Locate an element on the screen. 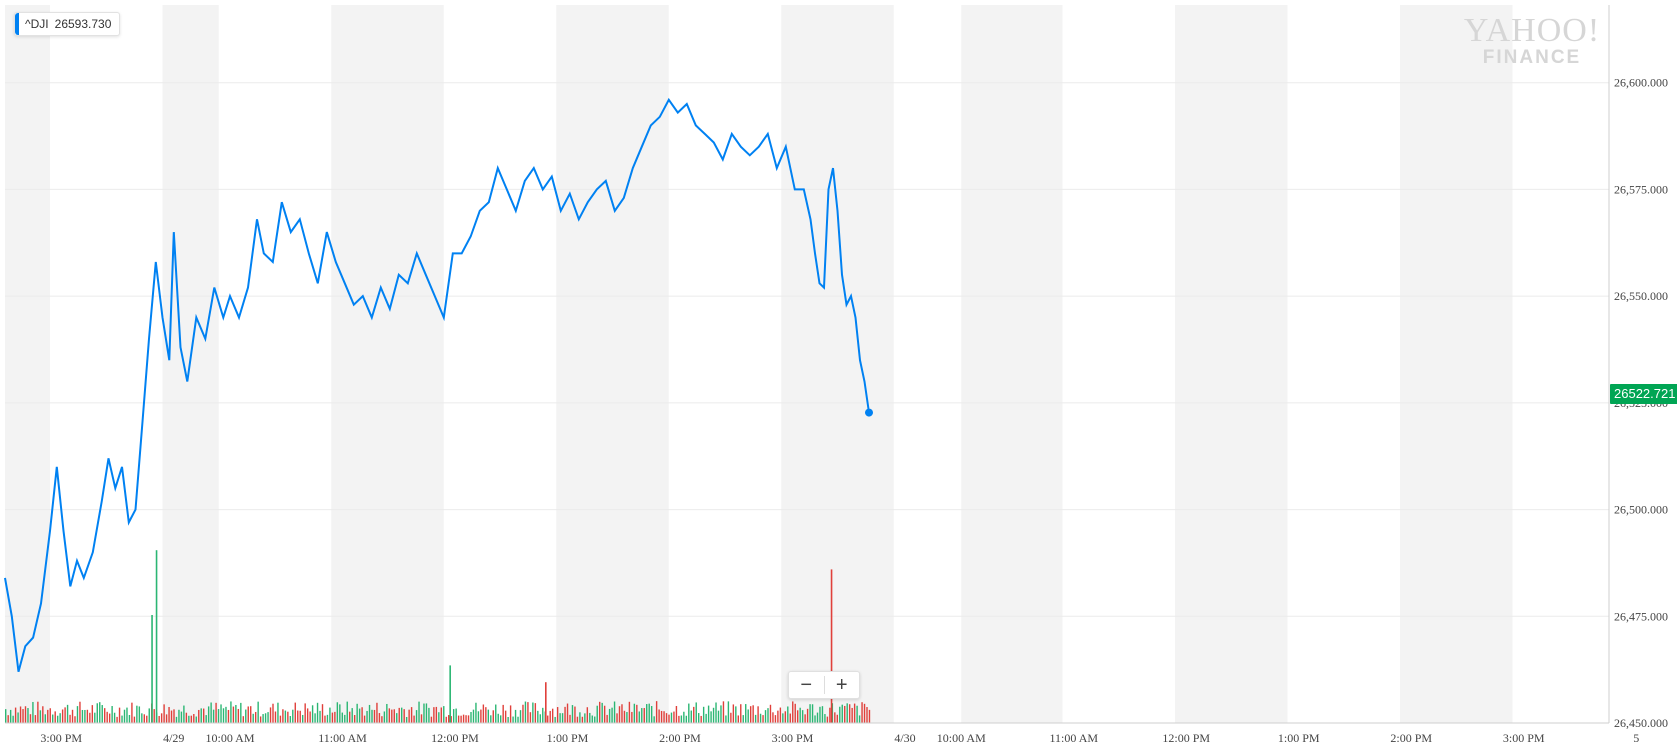  legend-chip: ^DJI 26593.730 is located at coordinates (67, 24).